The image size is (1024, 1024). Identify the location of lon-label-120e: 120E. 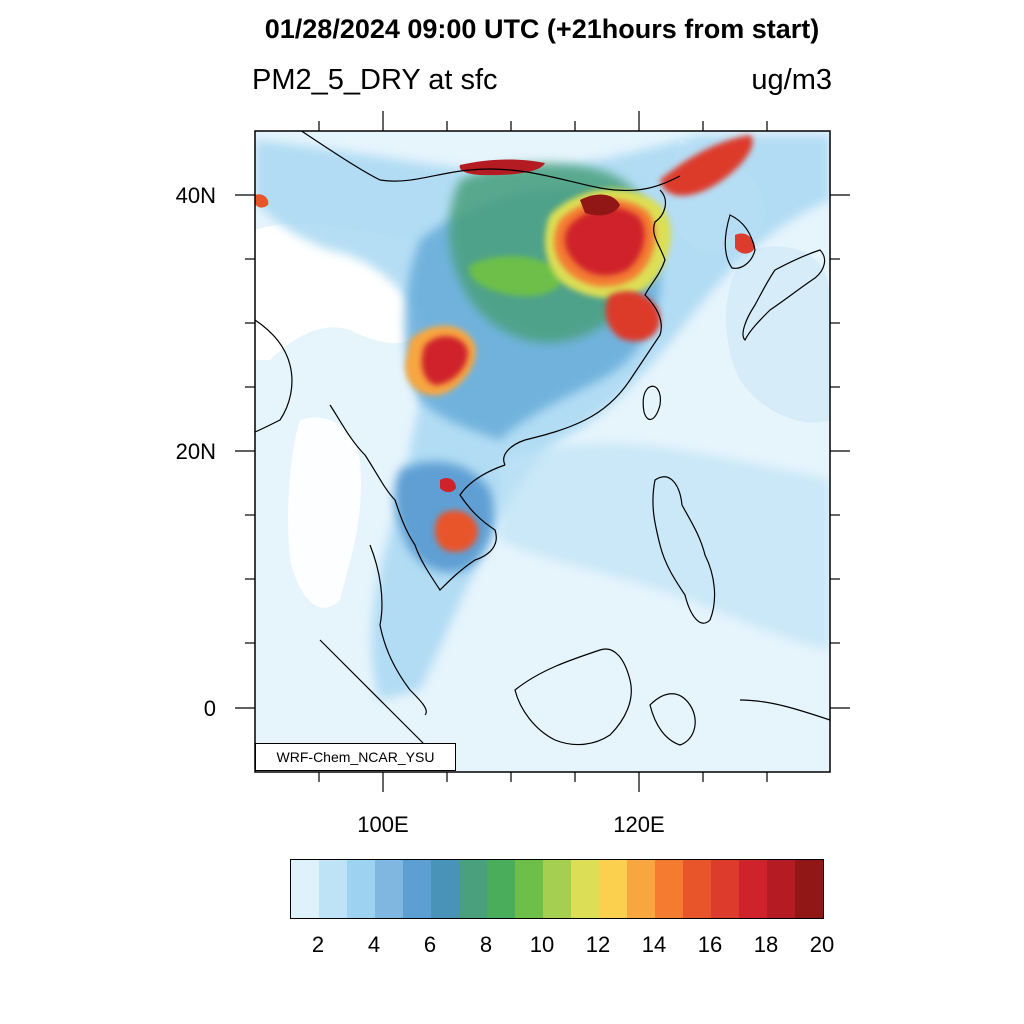
(639, 824).